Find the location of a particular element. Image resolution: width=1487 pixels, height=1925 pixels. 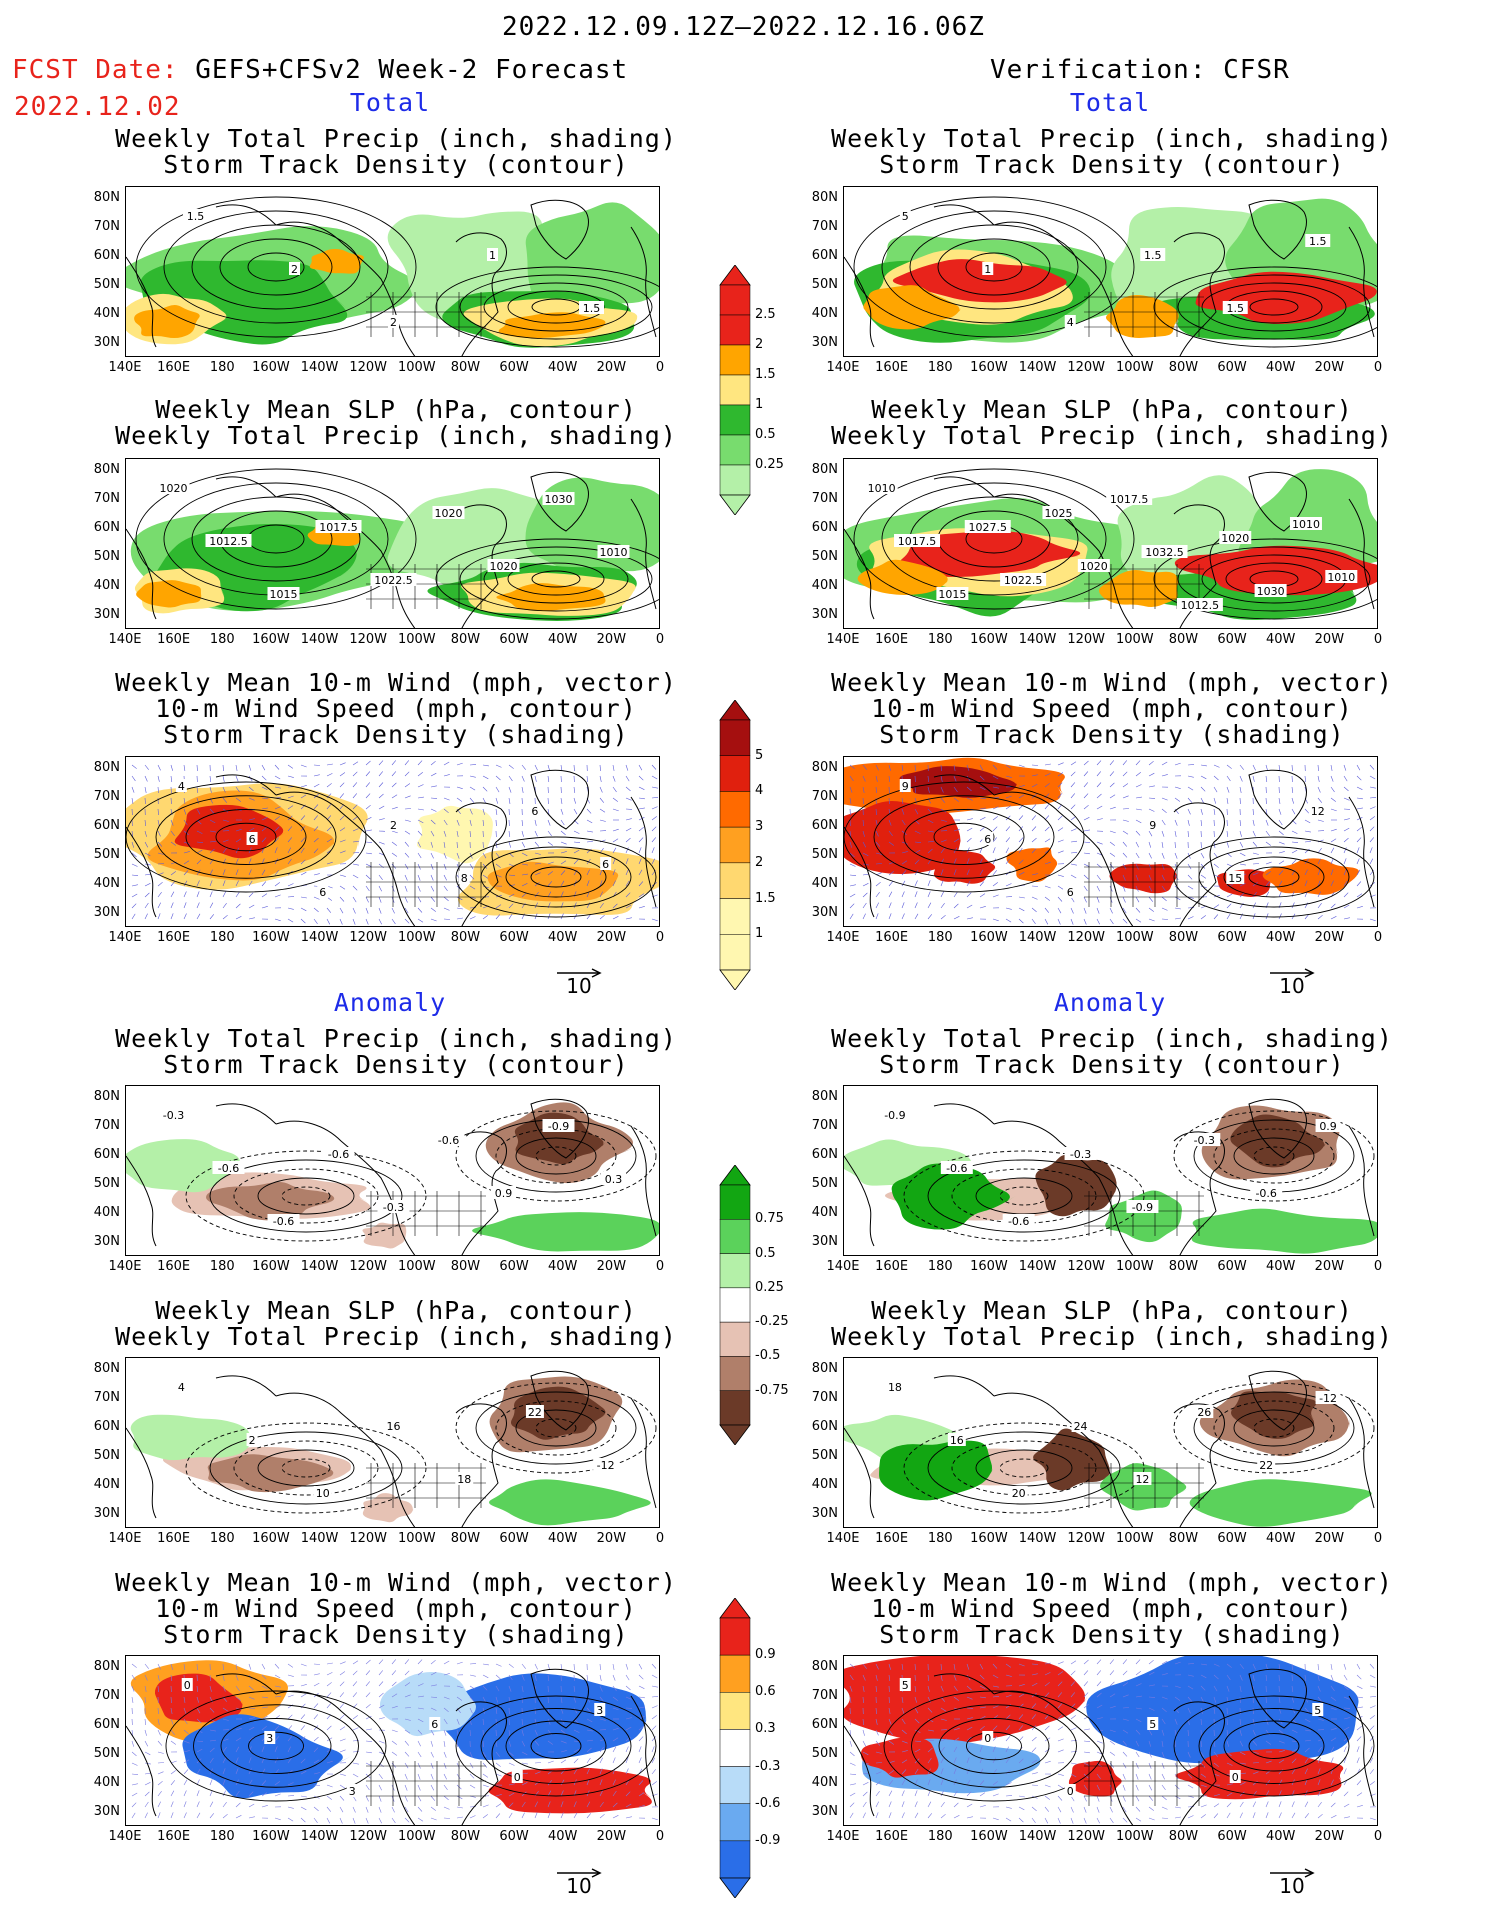

contour-label: 1015 is located at coordinates (284, 594).